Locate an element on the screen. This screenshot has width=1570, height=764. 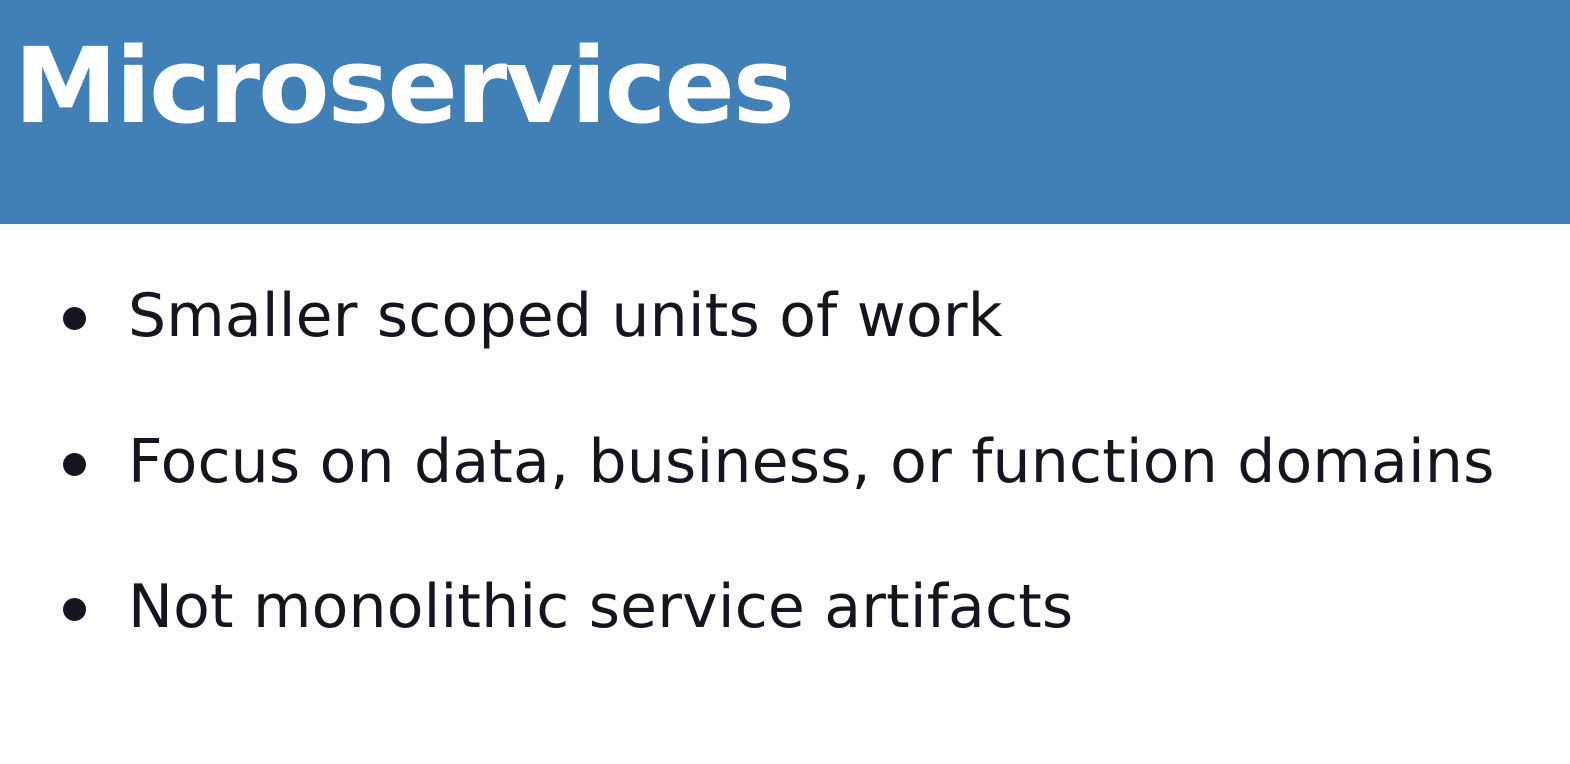
bullet-item: Smaller scoped units of work is located at coordinates (780, 316).